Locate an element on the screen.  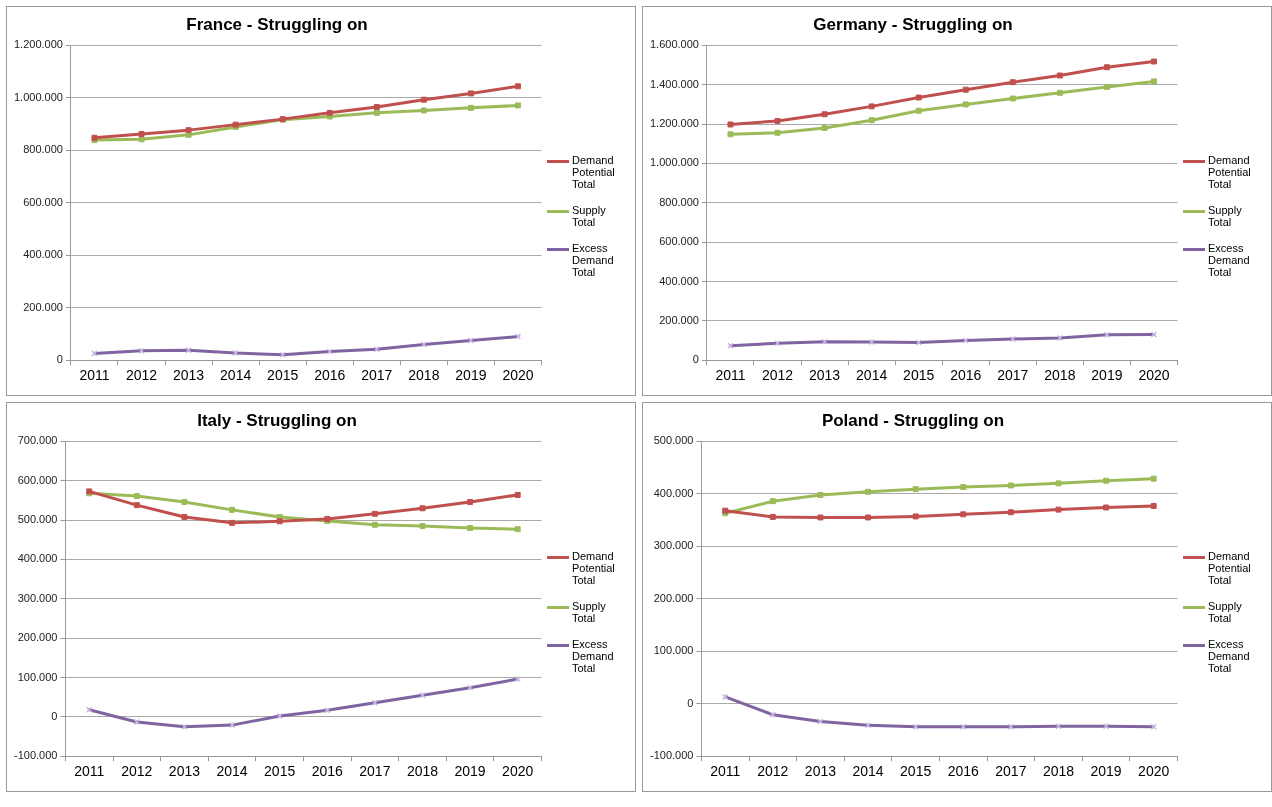
chart-title: Poland - Struggling on is located at coordinates (913, 420).